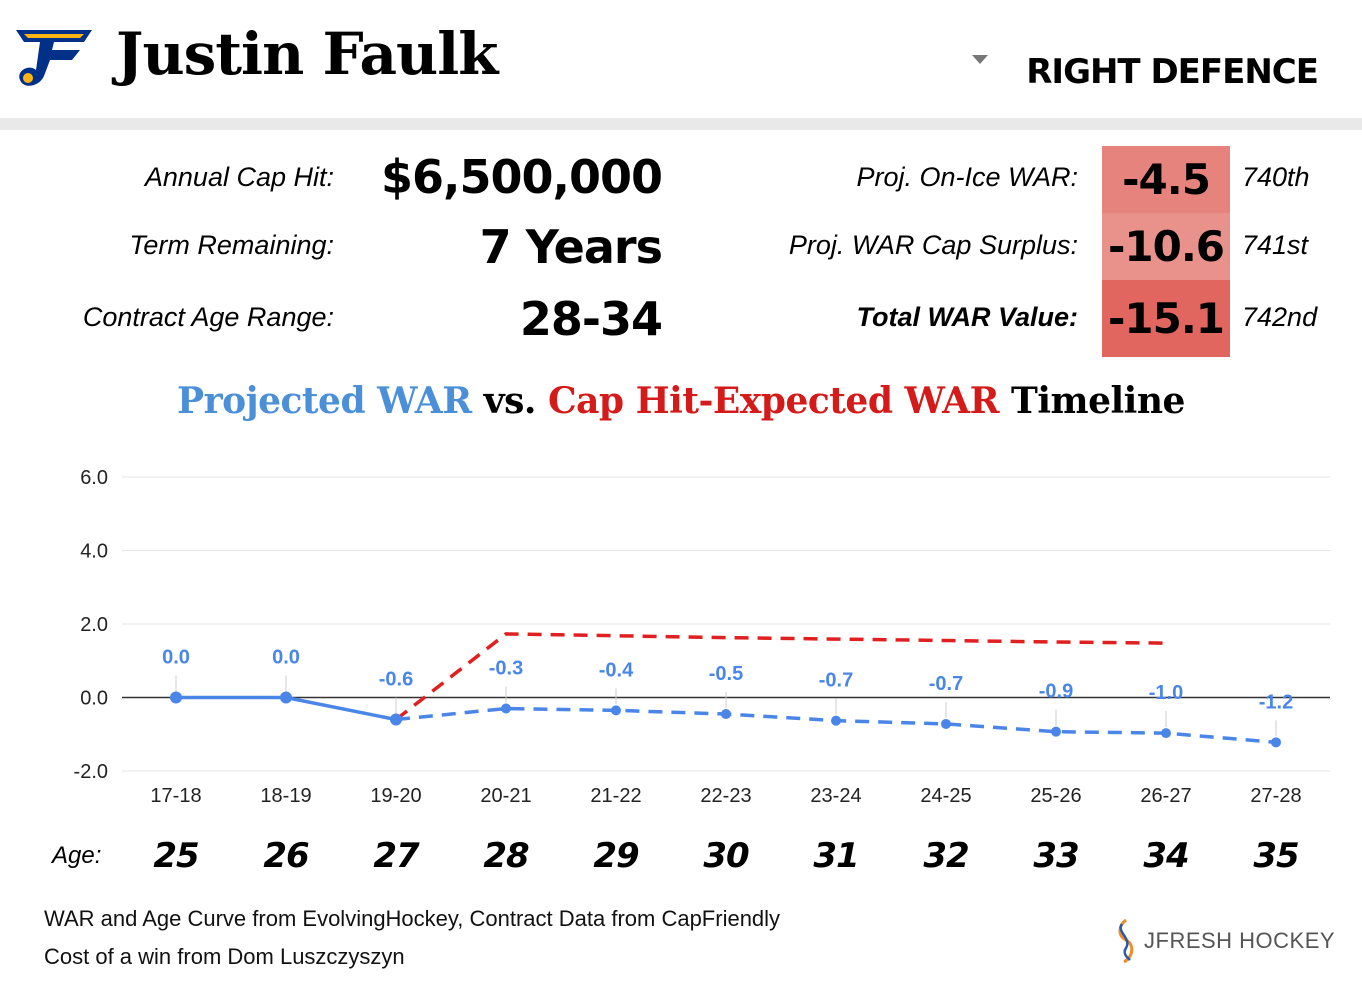  I want to click on player-name: Justin Faulk, so click(307, 54).